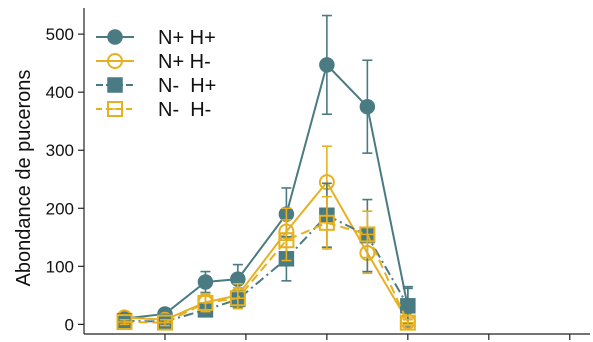 The width and height of the screenshot is (593, 342). Describe the element at coordinates (24, 178) in the screenshot. I see `y-axis-label: Abondance de pucerons` at that location.